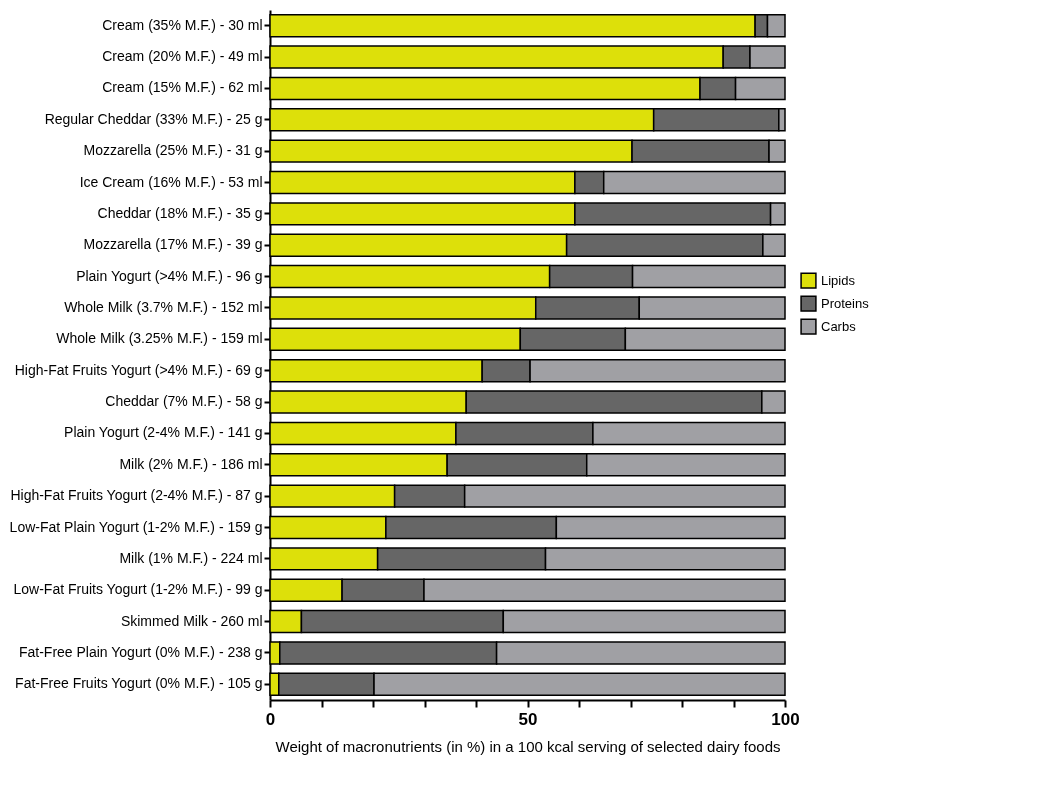  Describe the element at coordinates (182, 87) in the screenshot. I see `y-tick-label: Cream (15% M.F.) - 62 ml` at that location.